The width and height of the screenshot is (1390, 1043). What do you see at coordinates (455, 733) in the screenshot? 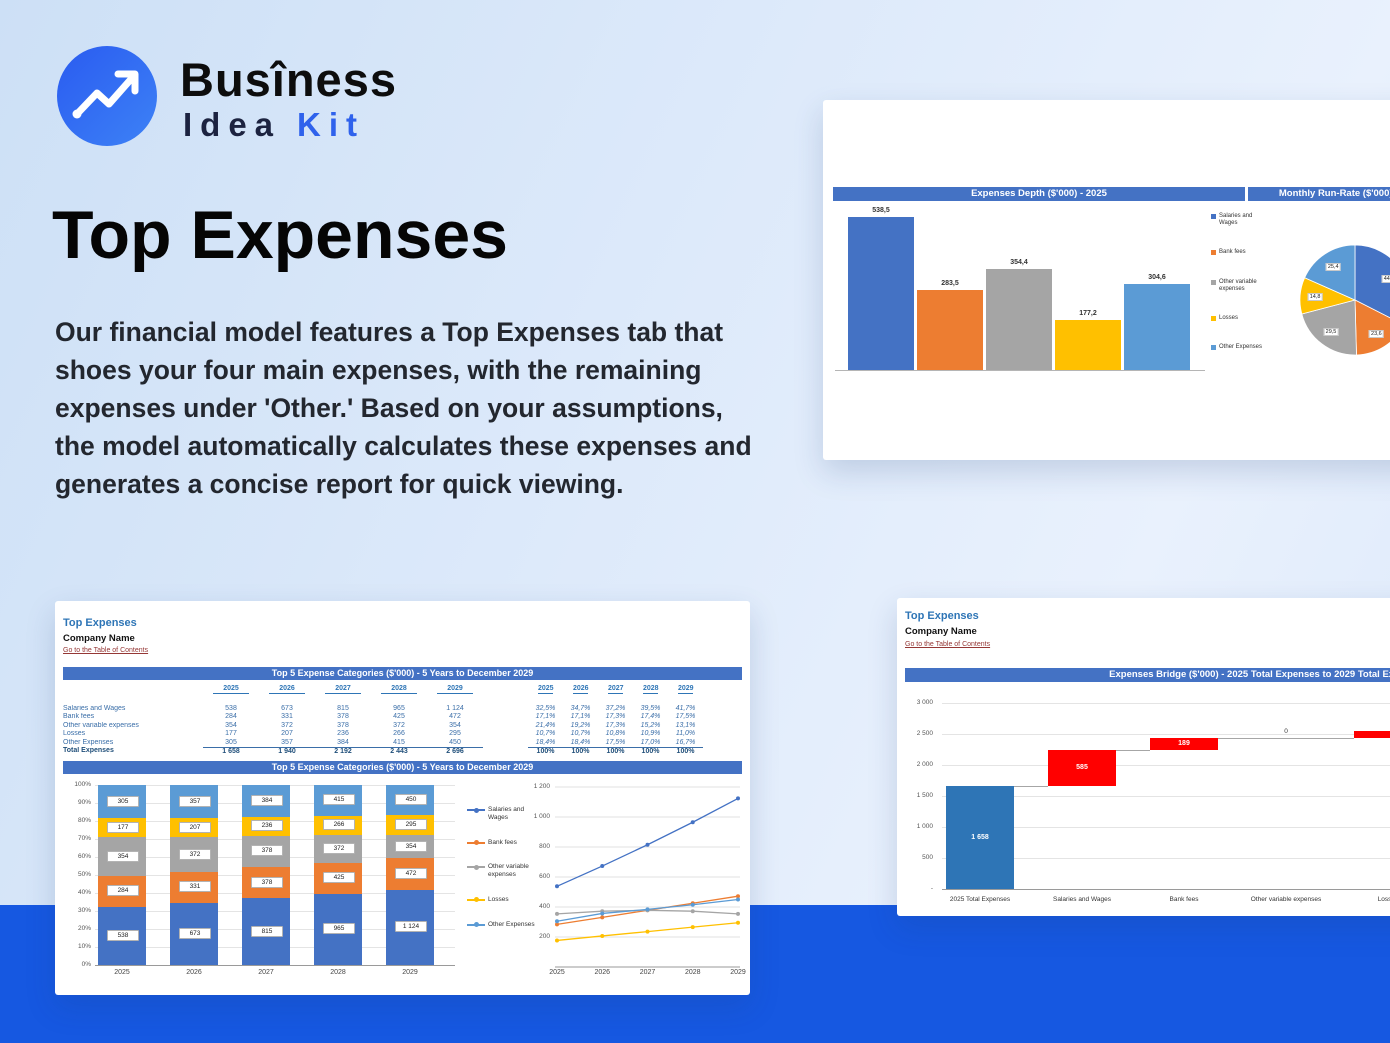
I see `table-cell: 295` at bounding box center [455, 733].